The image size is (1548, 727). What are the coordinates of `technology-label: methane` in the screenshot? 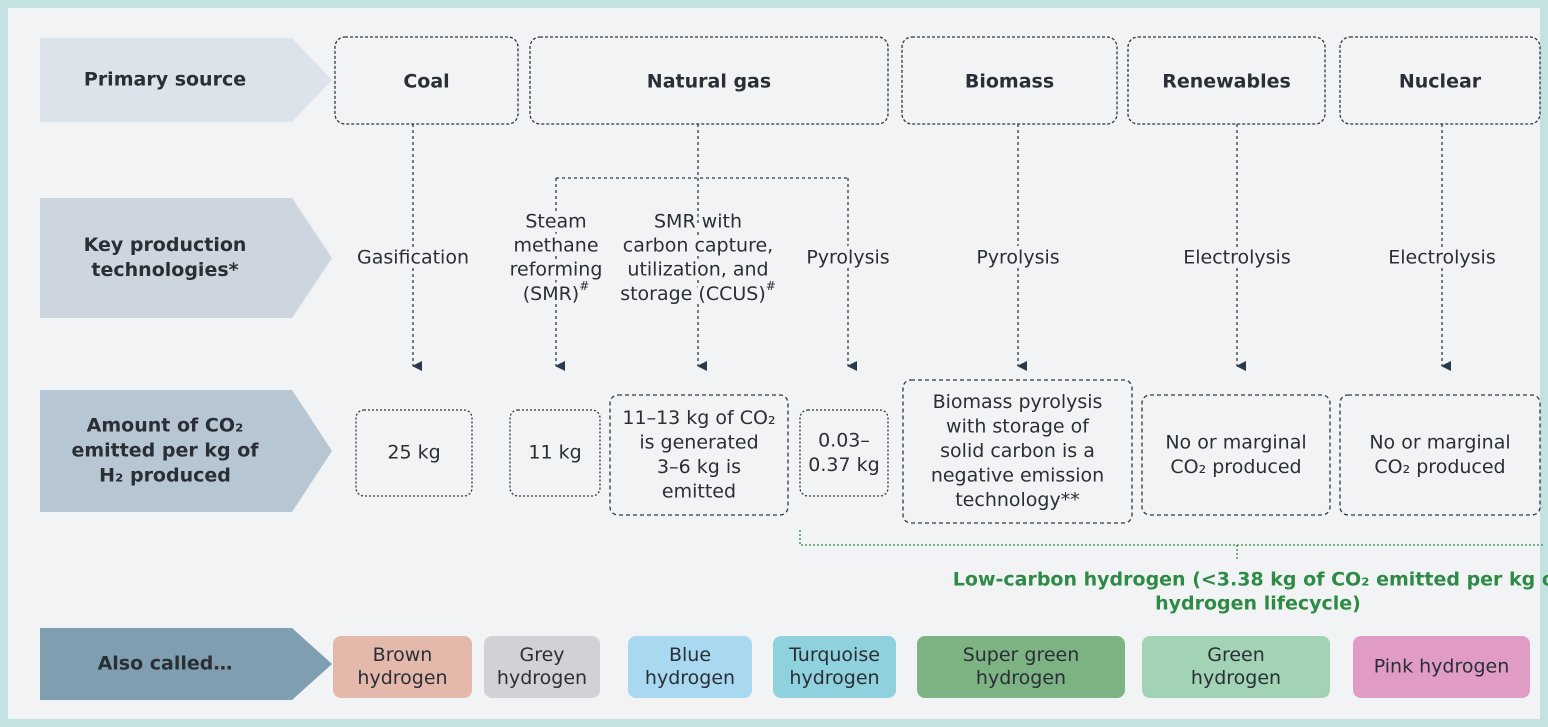 It's located at (555, 246).